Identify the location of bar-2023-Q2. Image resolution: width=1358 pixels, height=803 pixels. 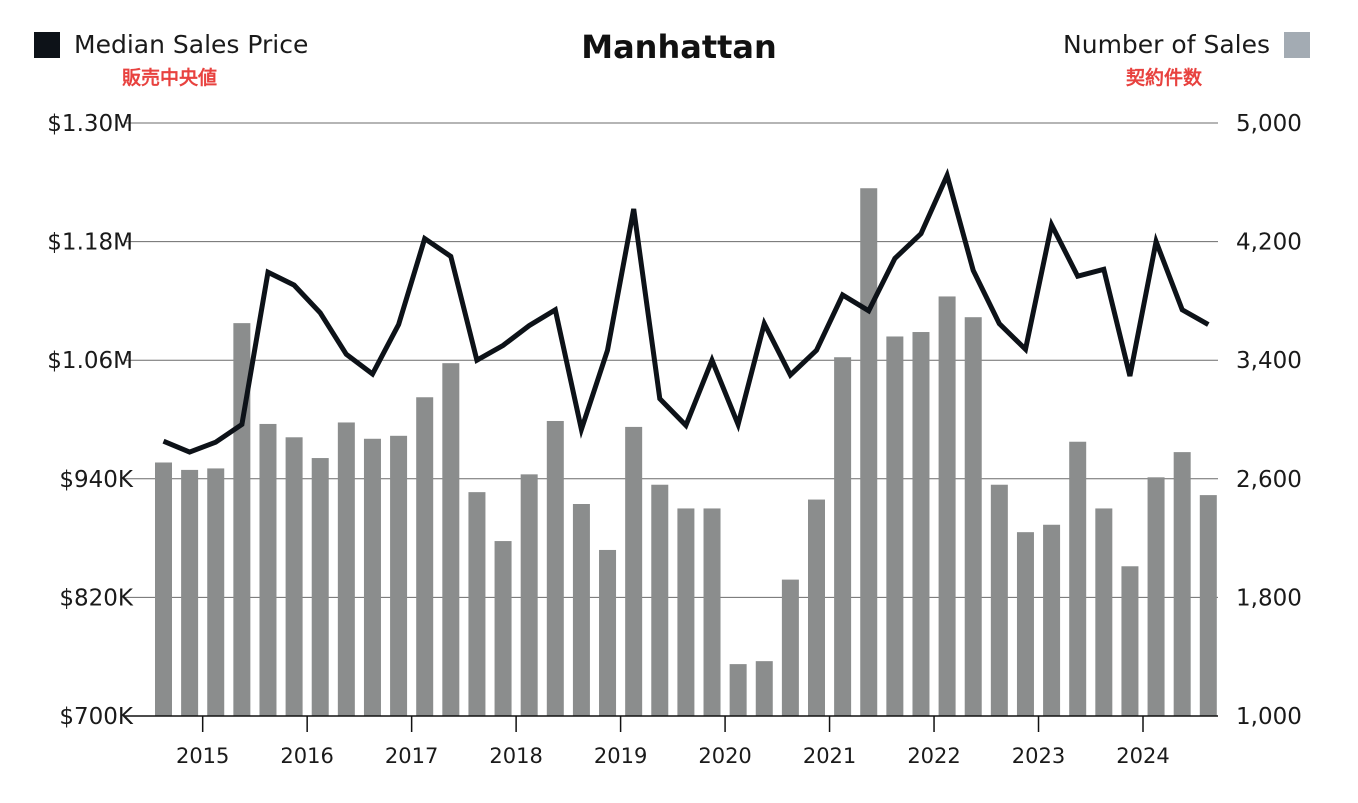
(1052, 620).